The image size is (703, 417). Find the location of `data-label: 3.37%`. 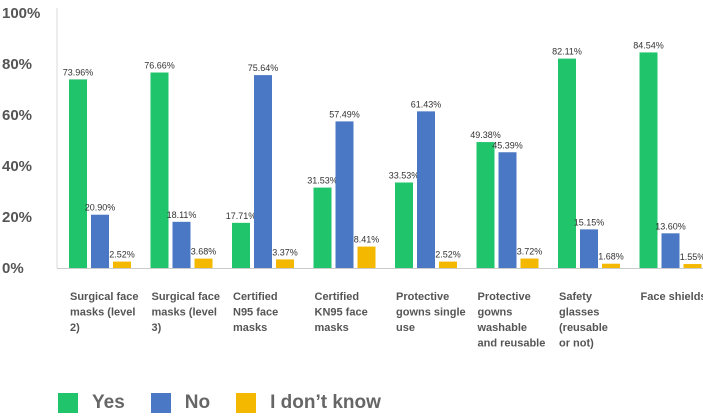

data-label: 3.37% is located at coordinates (285, 252).